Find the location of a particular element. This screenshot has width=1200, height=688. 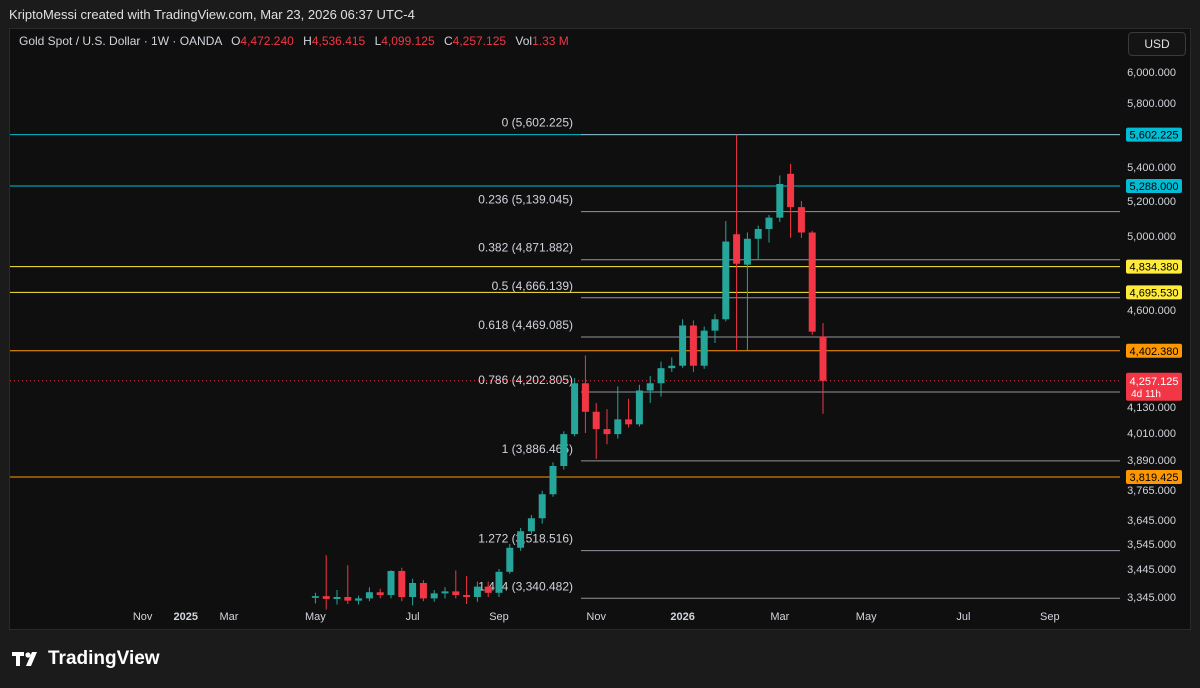

price-tag-label: 5,288.000 is located at coordinates (1154, 187).